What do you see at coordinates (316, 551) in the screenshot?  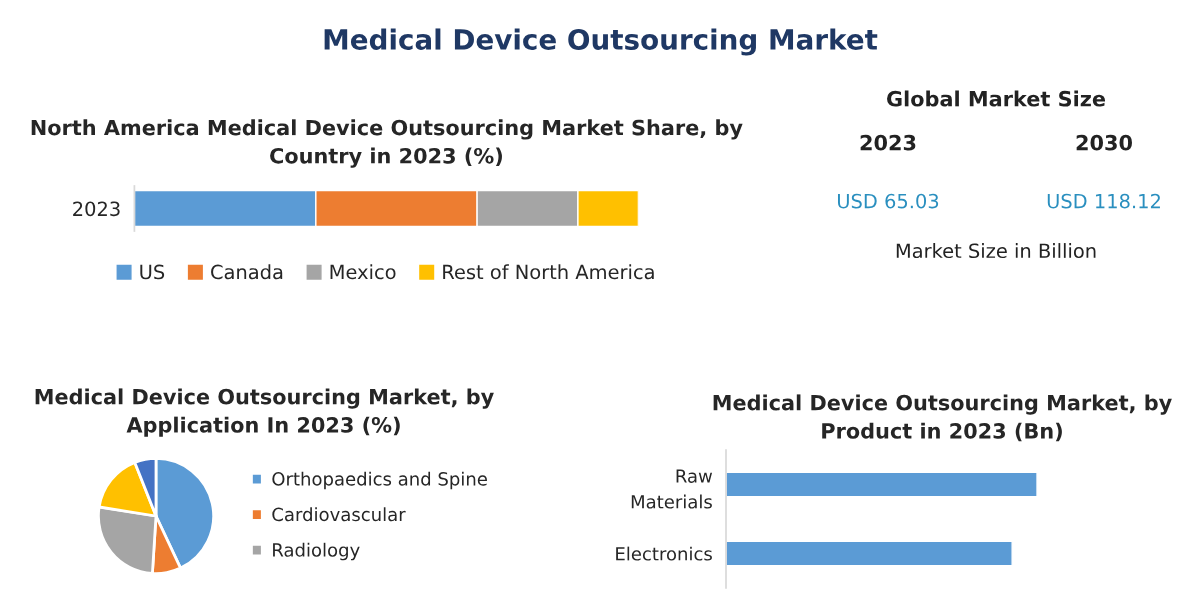 I see `legend-label: Radiology` at bounding box center [316, 551].